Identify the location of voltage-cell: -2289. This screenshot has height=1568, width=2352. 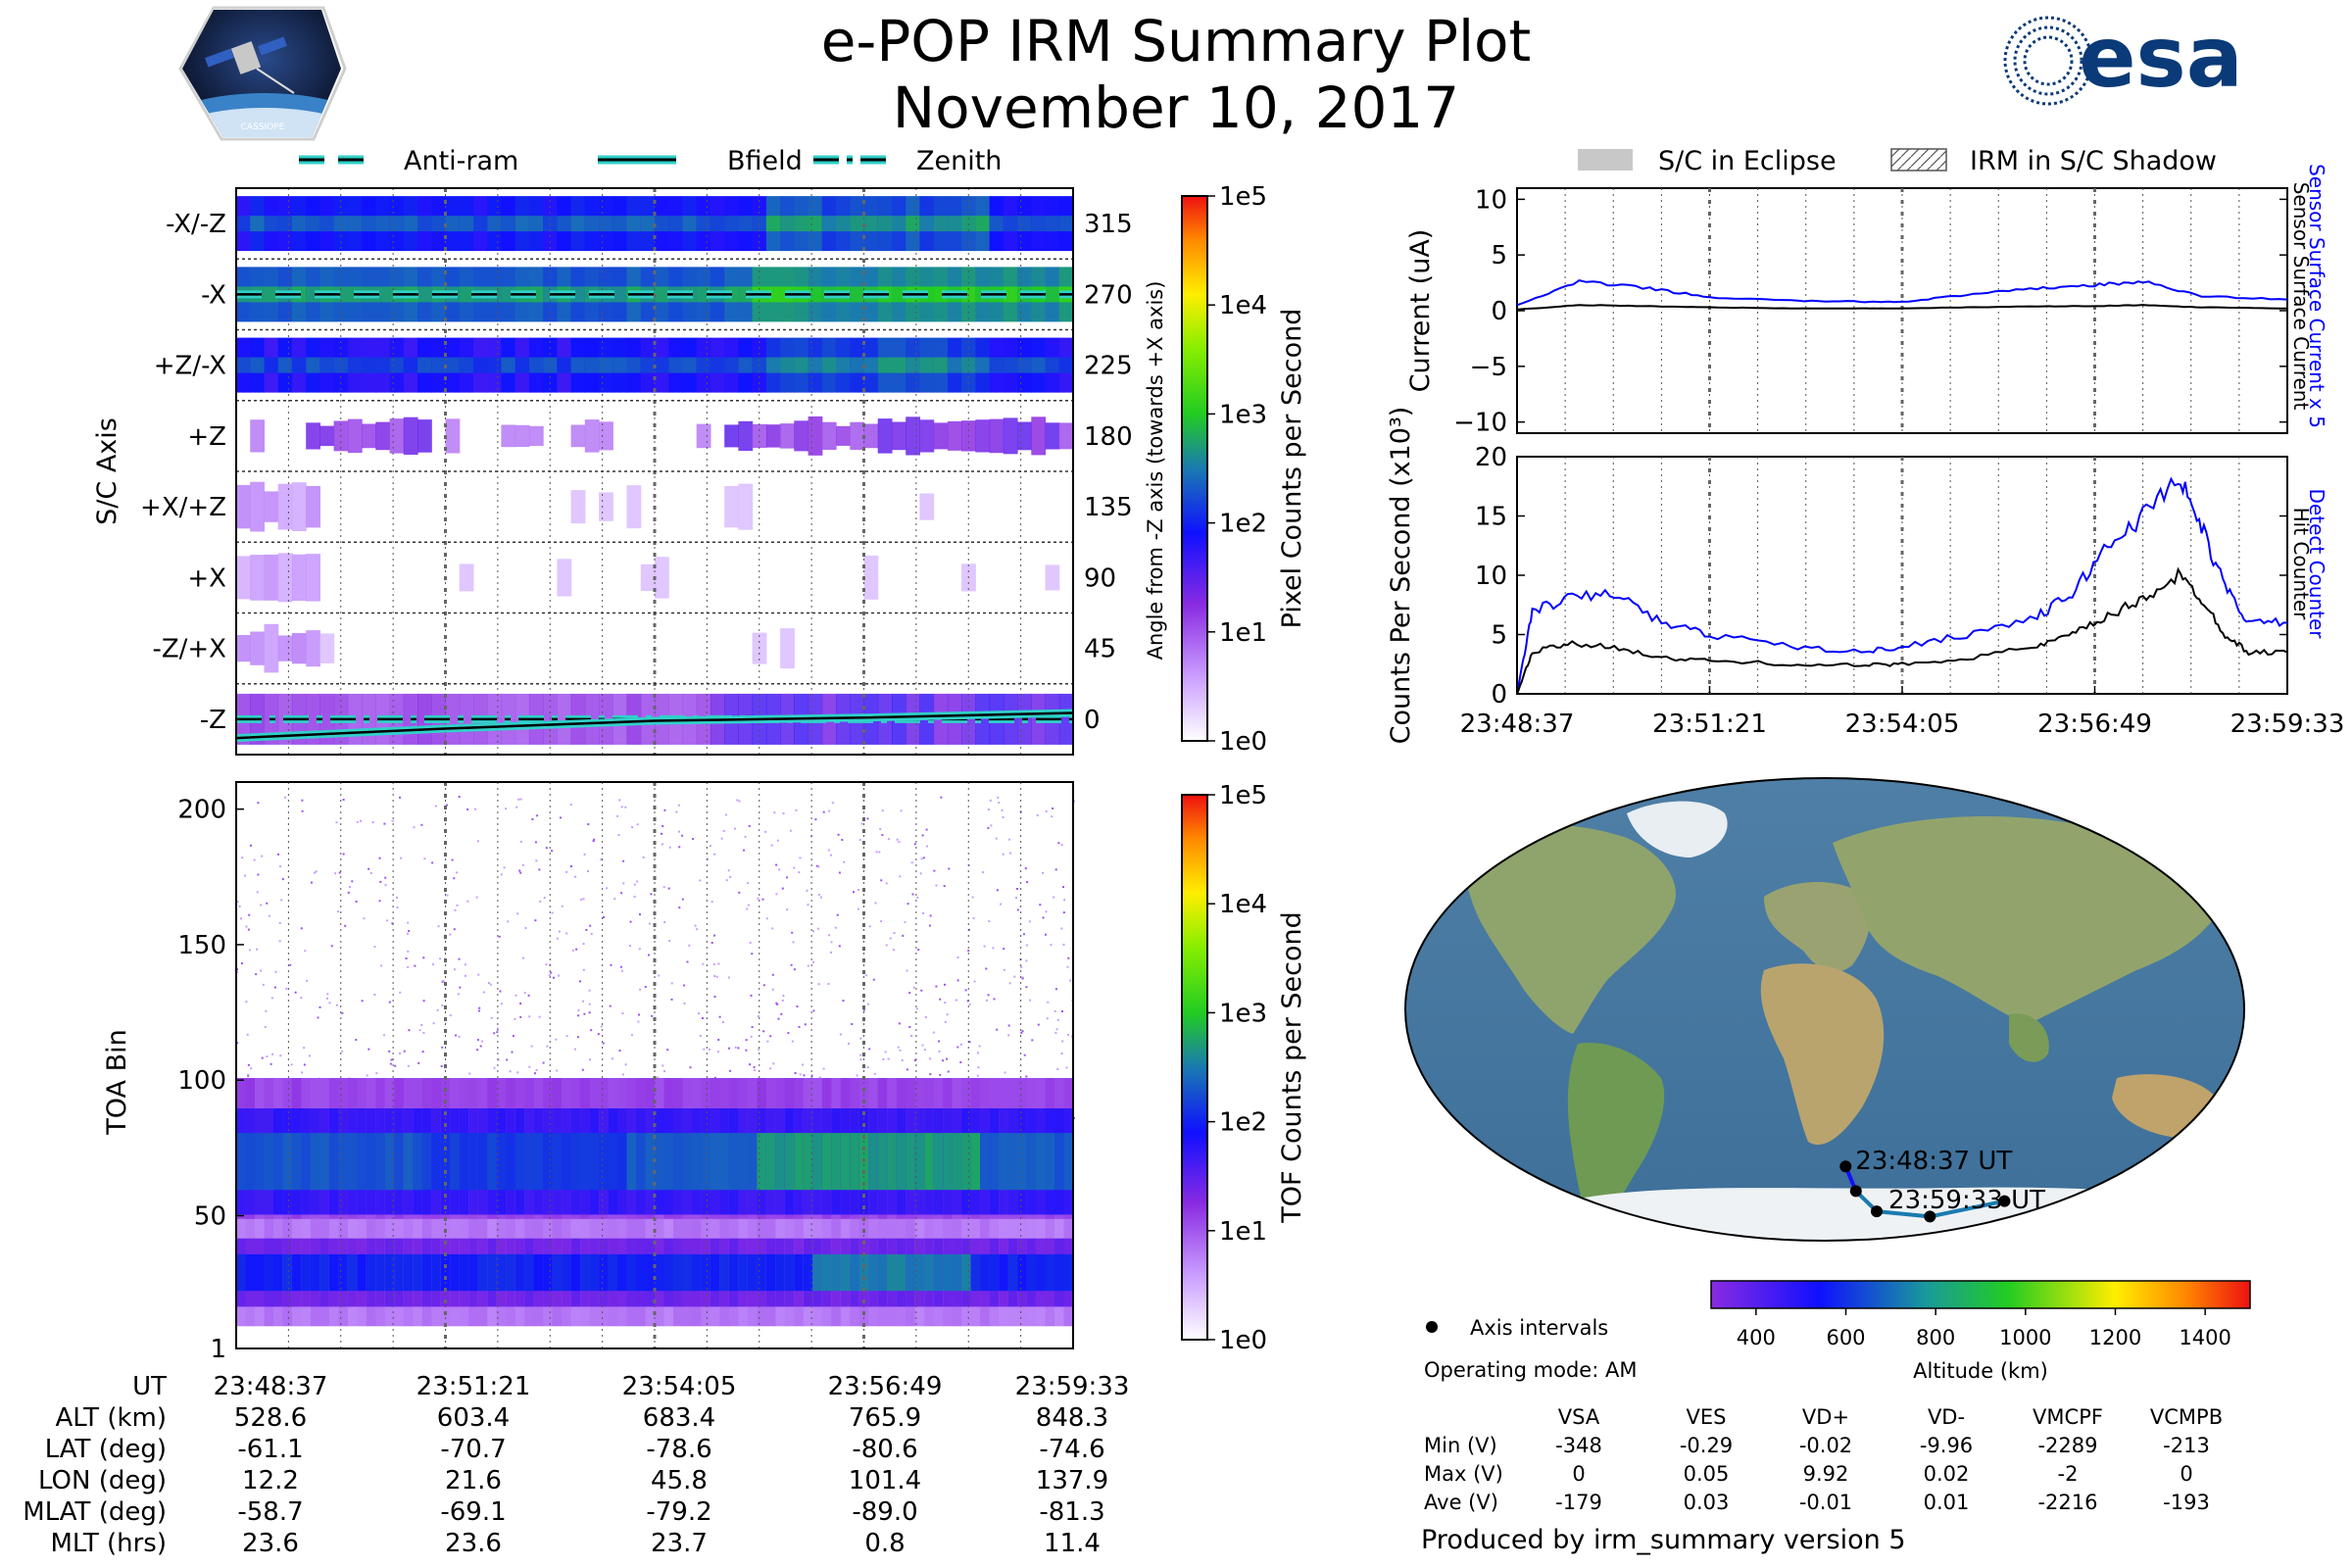
(2067, 1445).